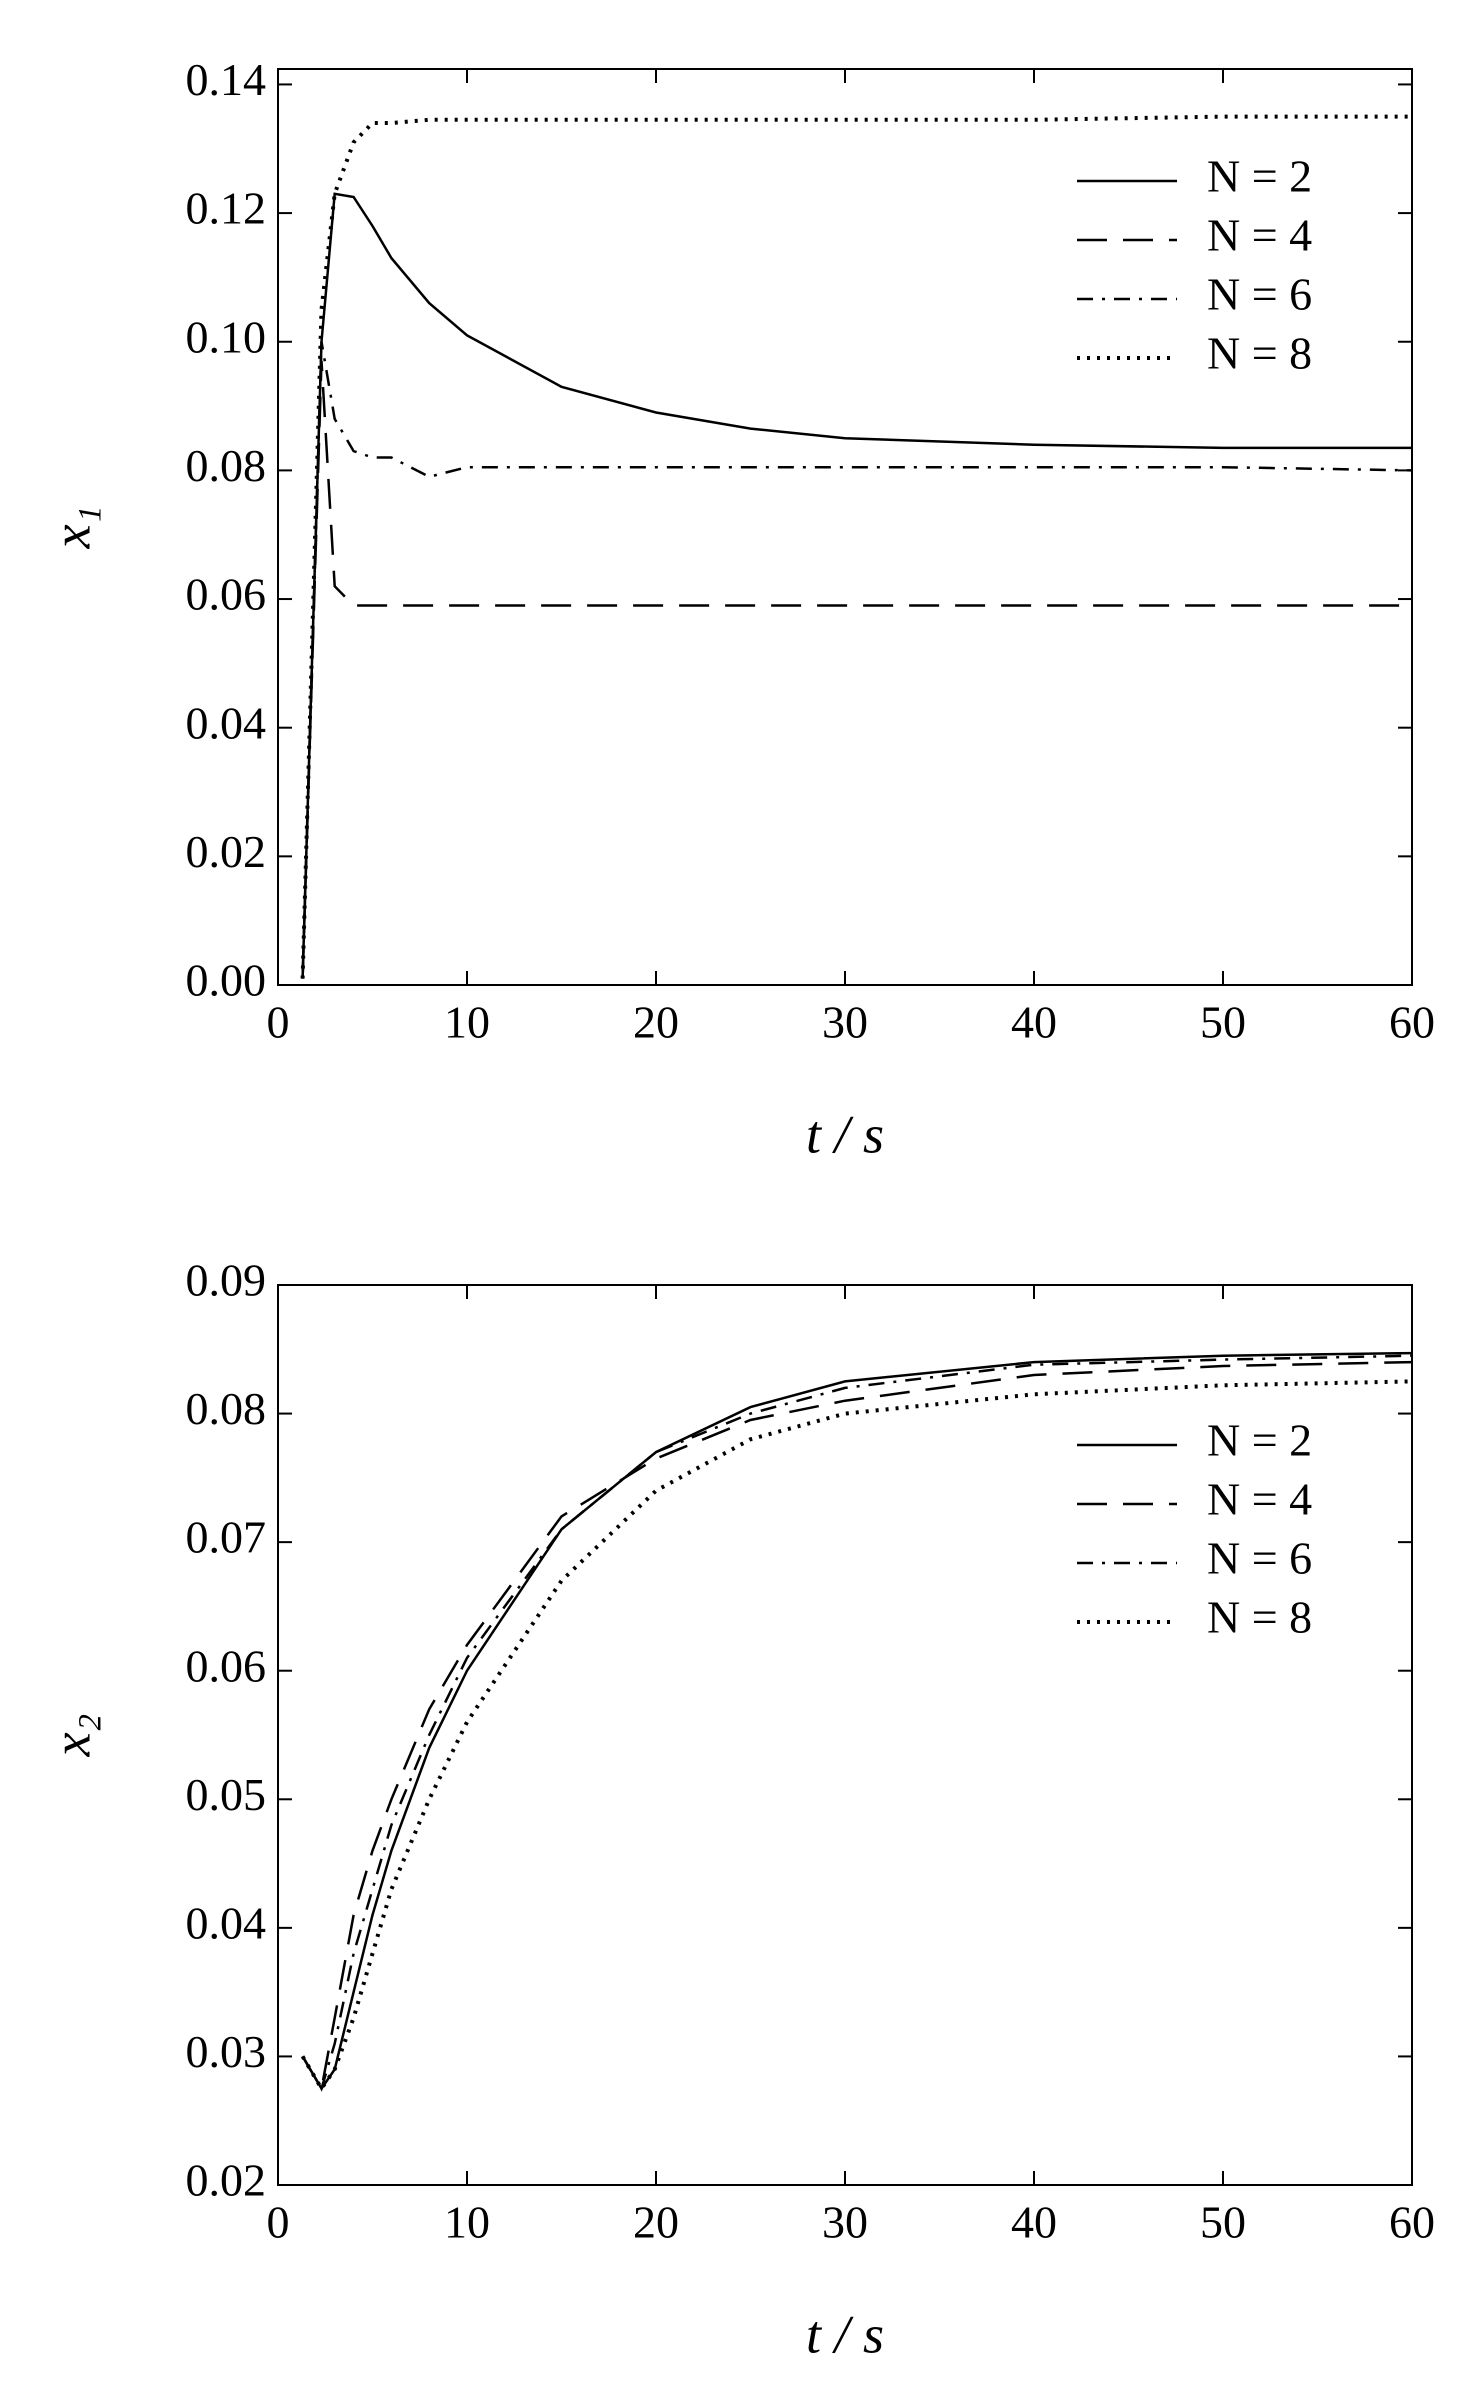 The height and width of the screenshot is (2401, 1477). I want to click on y-tick-label: 0.14, so click(226, 79).